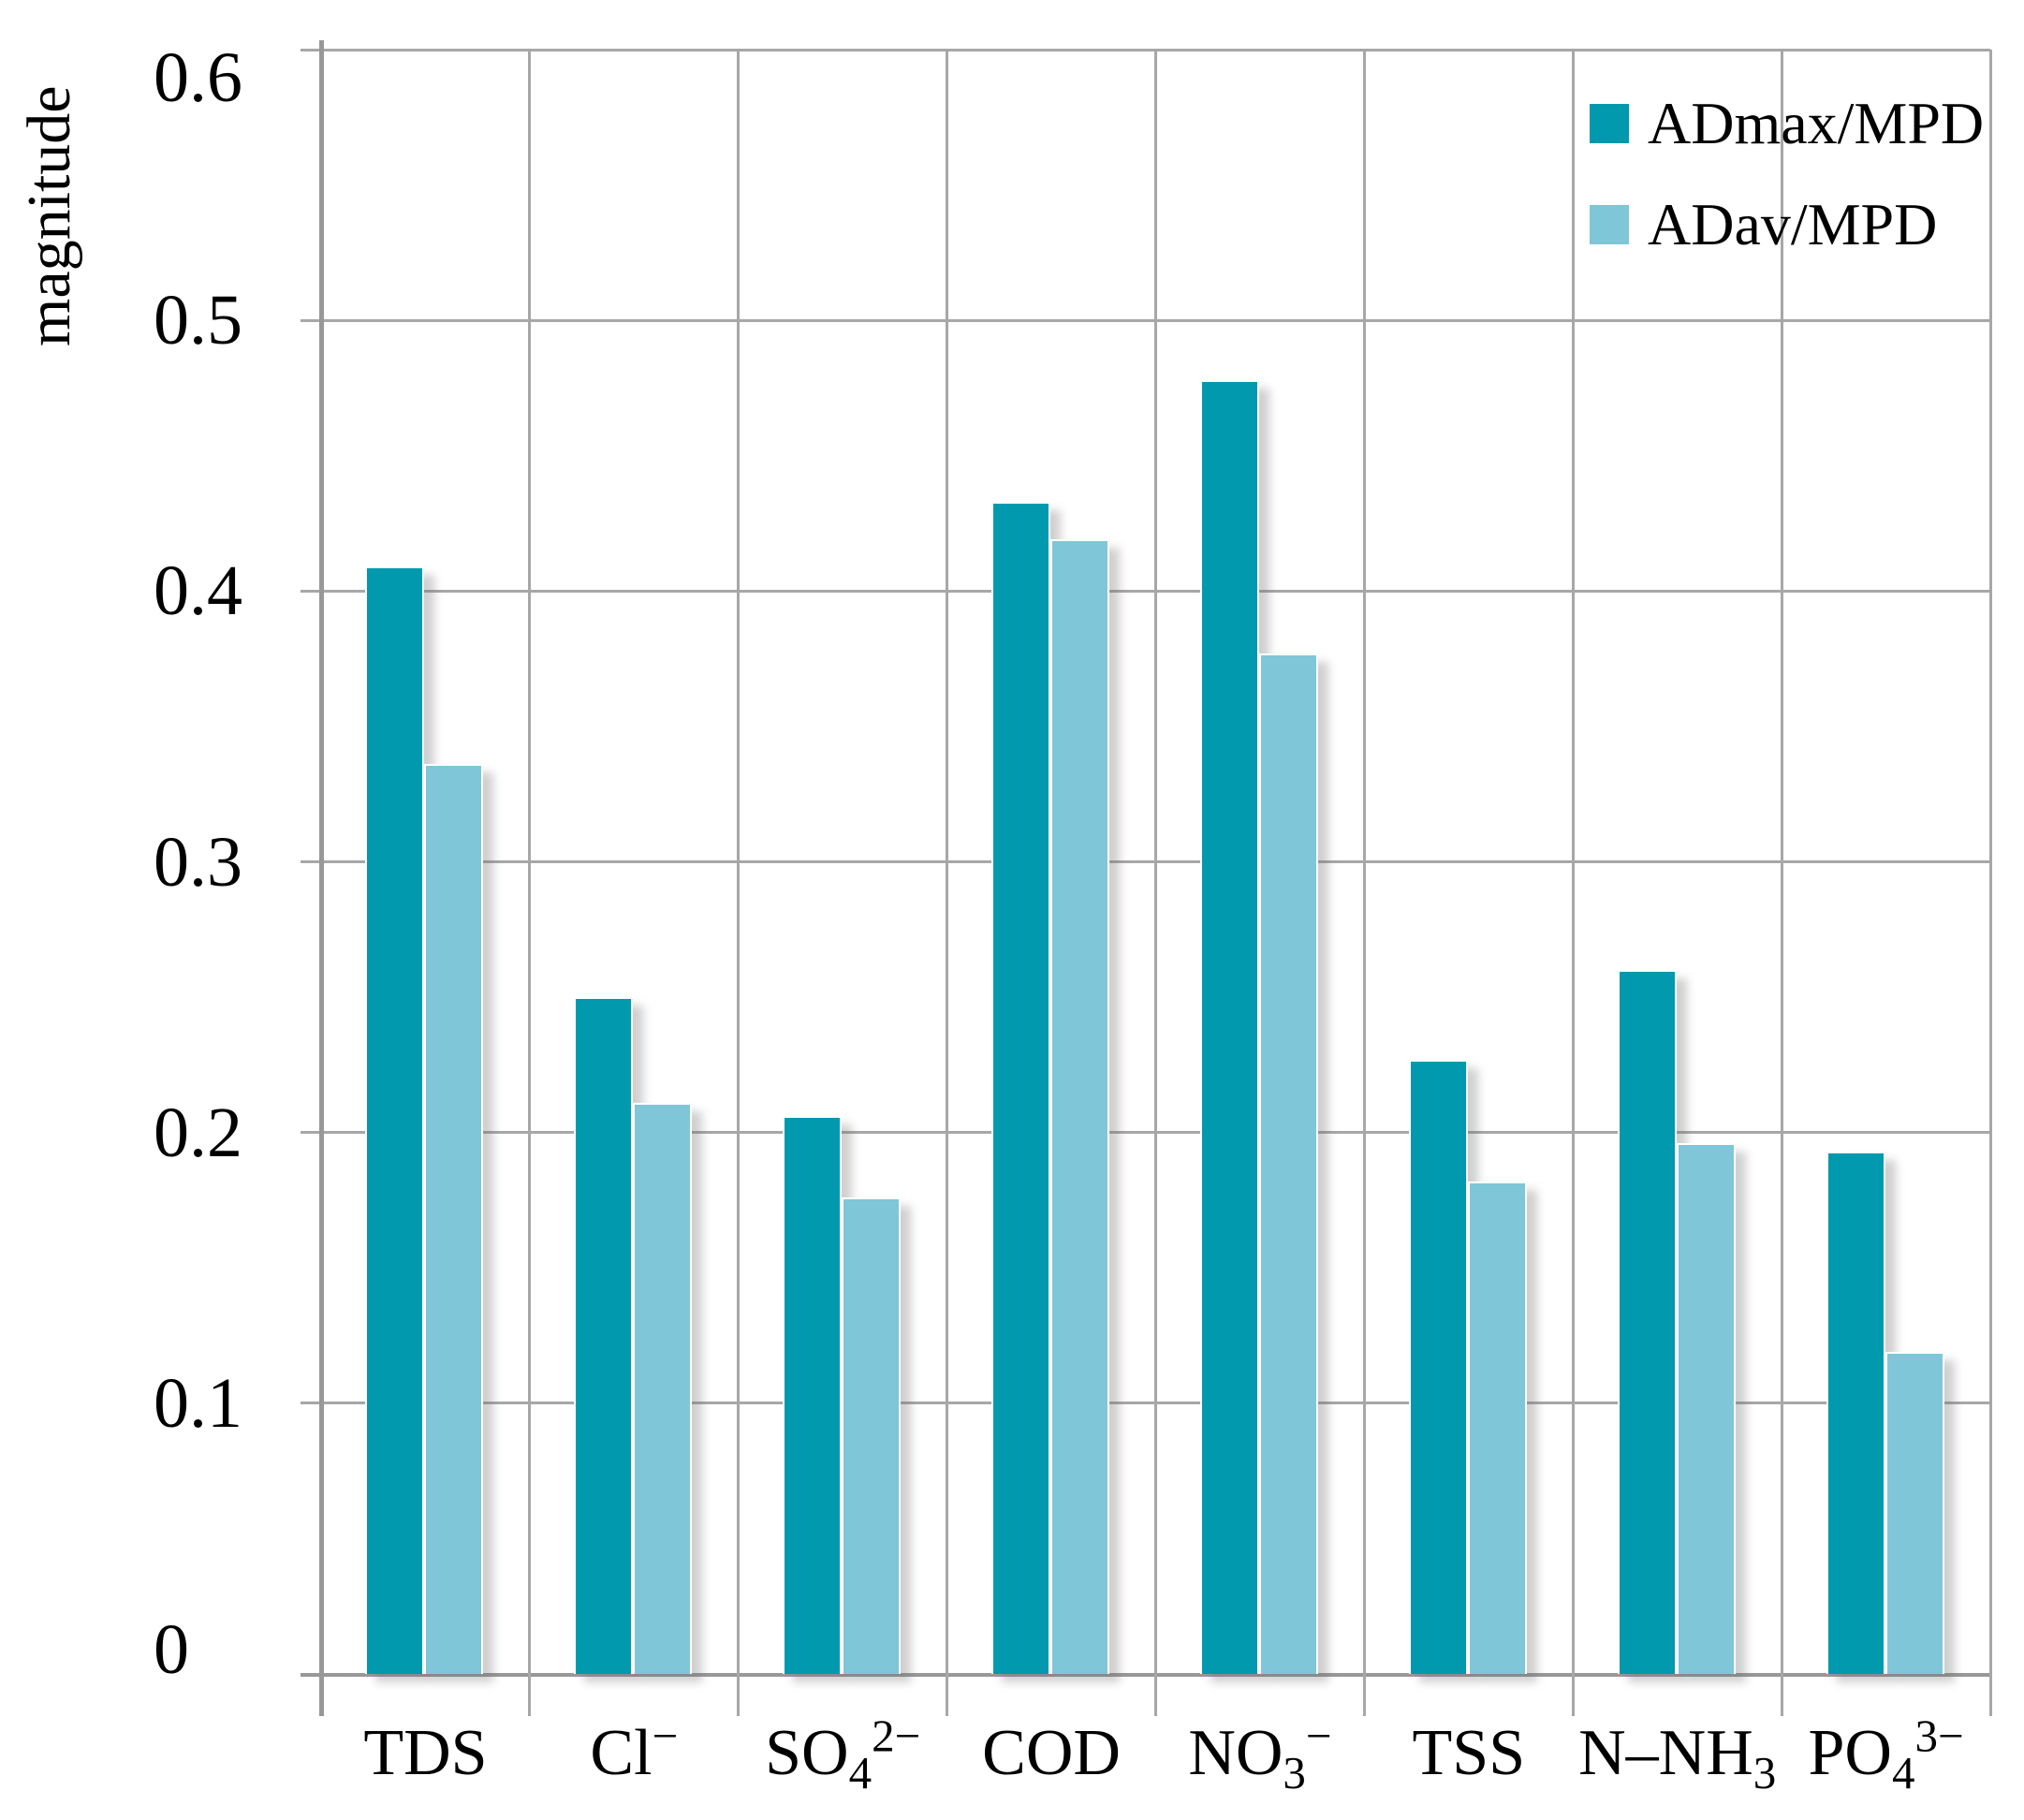 Image resolution: width=2024 pixels, height=1820 pixels. What do you see at coordinates (1469, 1753) in the screenshot?
I see `x-tick-label-TSS: TSS` at bounding box center [1469, 1753].